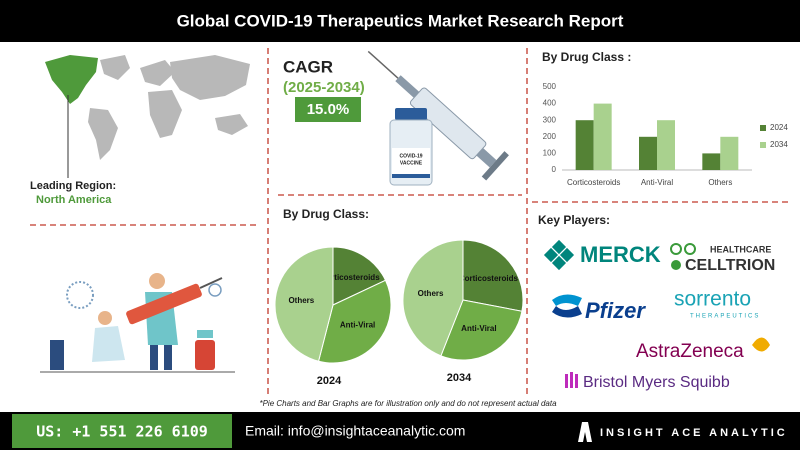 This screenshot has height=450, width=800. Describe the element at coordinates (550, 136) in the screenshot. I see `y-tick-label: 200` at that location.